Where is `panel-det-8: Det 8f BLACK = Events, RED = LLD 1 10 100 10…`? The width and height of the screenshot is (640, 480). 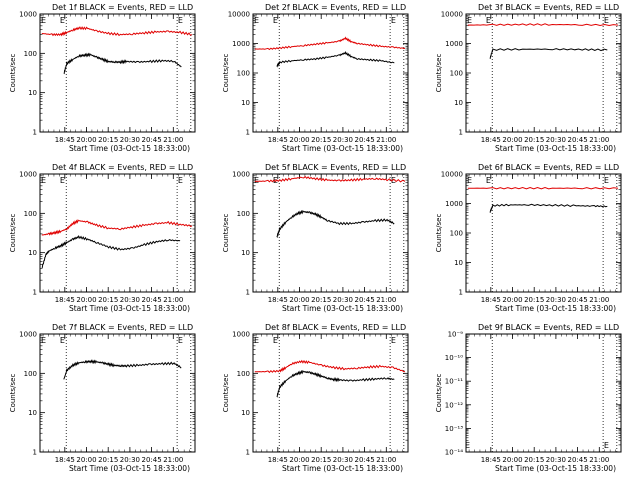 panel-det-8: Det 8f BLACK = Events, RED = LLD 1 10 100 10… is located at coordinates (315, 398).